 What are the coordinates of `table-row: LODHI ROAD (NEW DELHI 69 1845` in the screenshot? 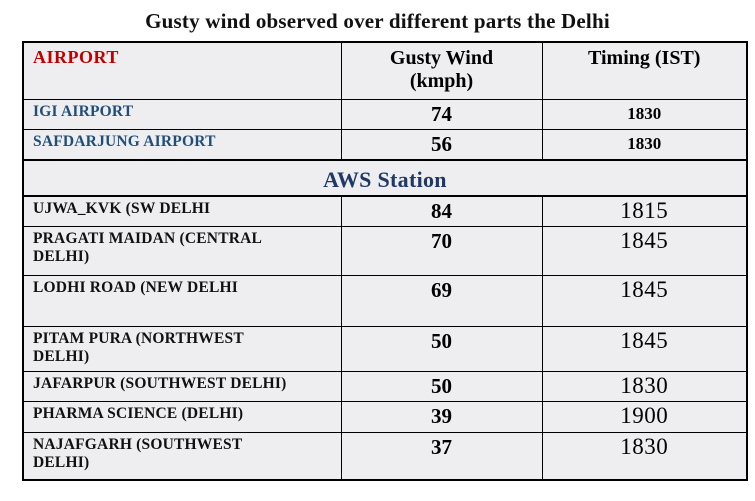 It's located at (385, 300).